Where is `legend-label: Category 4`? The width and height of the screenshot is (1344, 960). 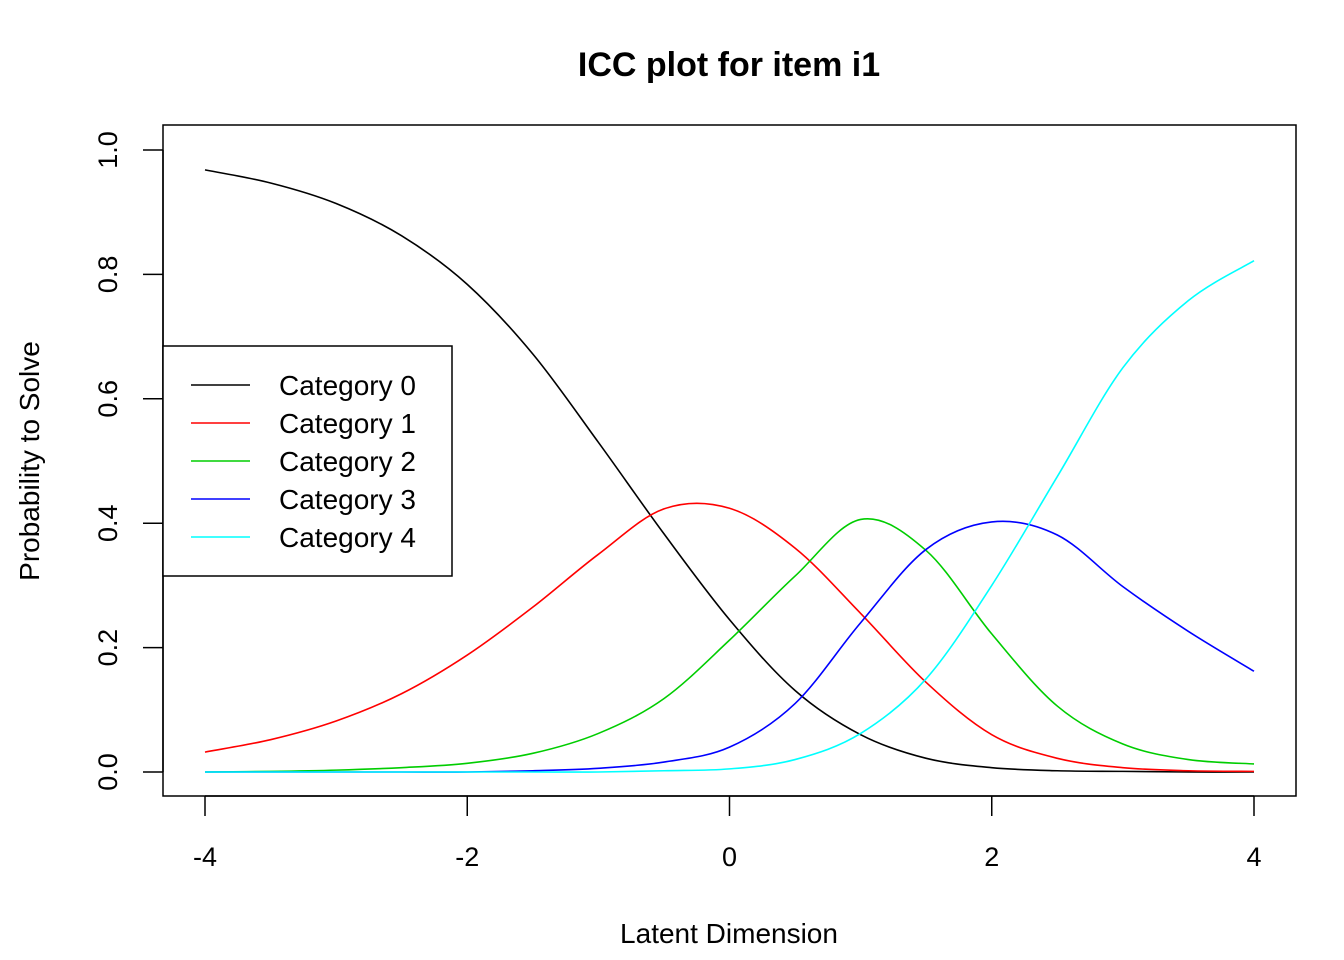
legend-label: Category 4 is located at coordinates (347, 537).